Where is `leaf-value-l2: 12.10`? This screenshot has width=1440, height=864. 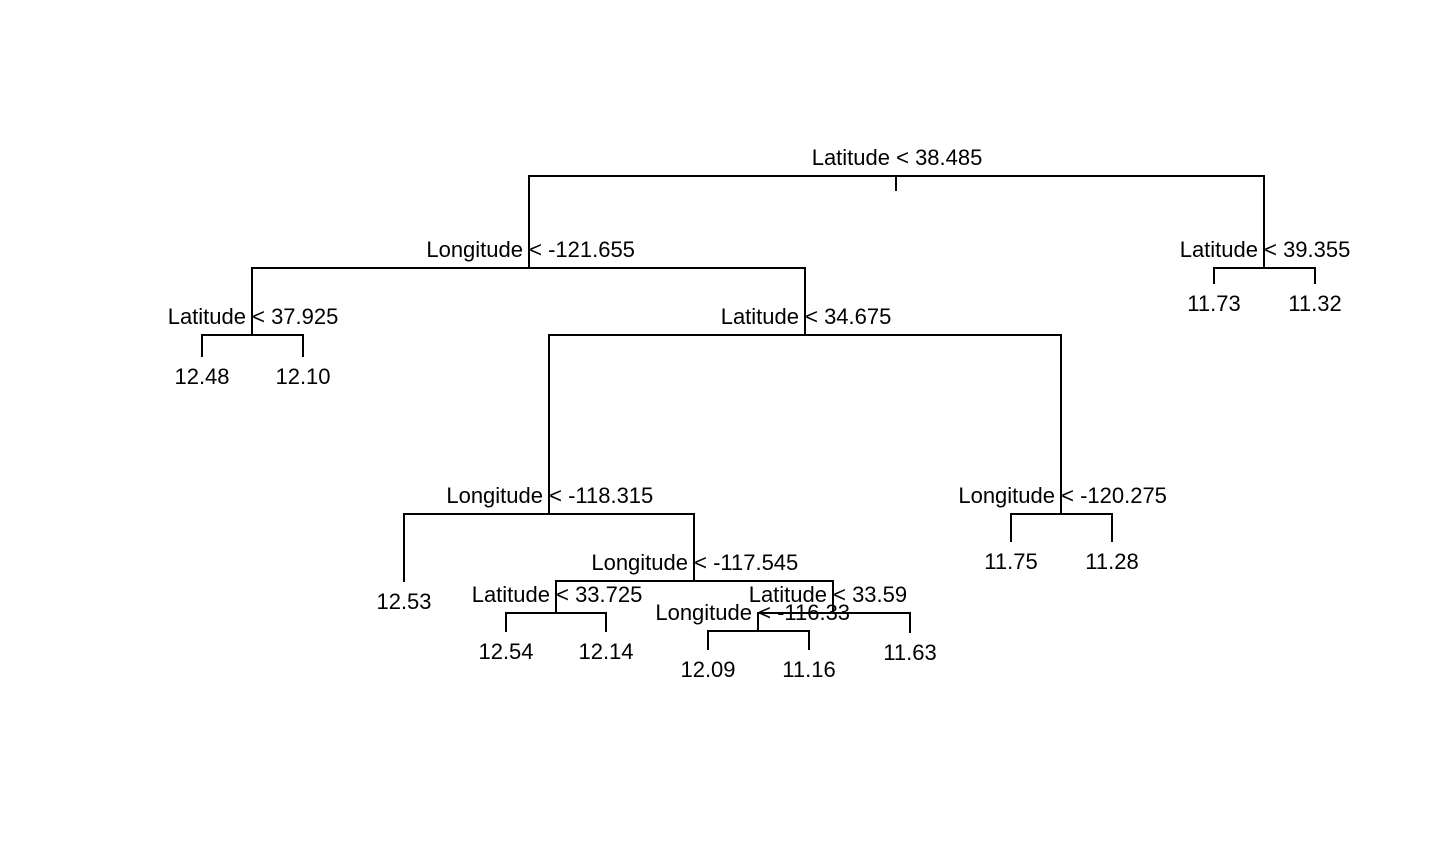
leaf-value-l2: 12.10 is located at coordinates (302, 376).